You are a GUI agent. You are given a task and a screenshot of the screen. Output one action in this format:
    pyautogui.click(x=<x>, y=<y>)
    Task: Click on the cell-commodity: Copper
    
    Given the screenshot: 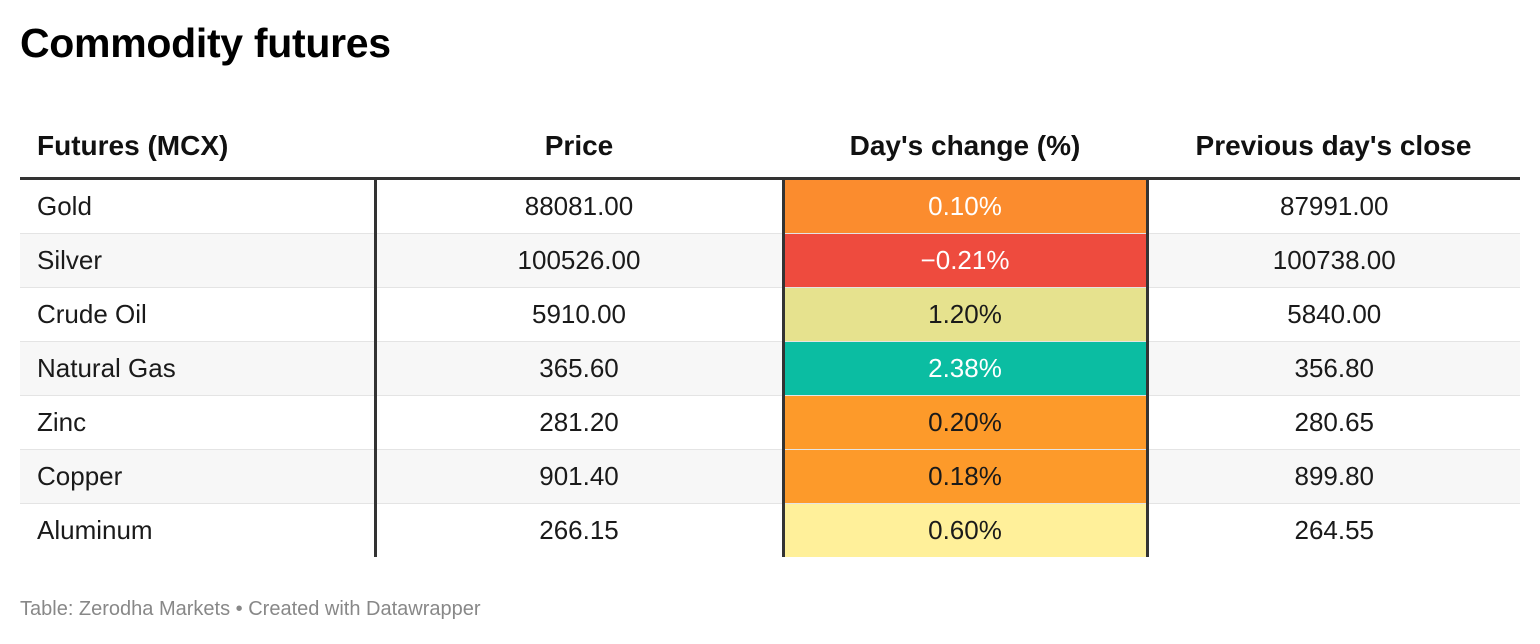 What is the action you would take?
    pyautogui.click(x=197, y=476)
    